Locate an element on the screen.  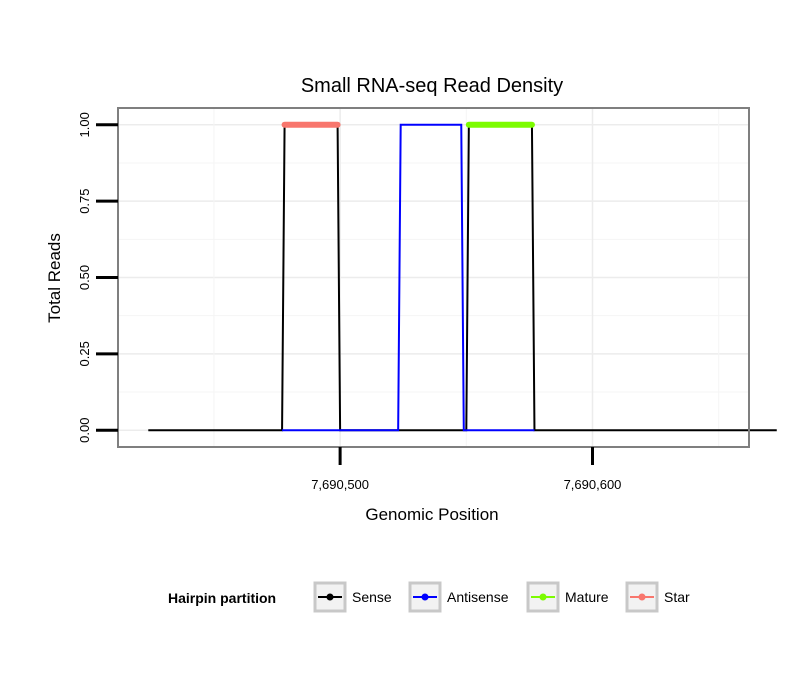
legend-key-dot-antisense is located at coordinates (425, 597).